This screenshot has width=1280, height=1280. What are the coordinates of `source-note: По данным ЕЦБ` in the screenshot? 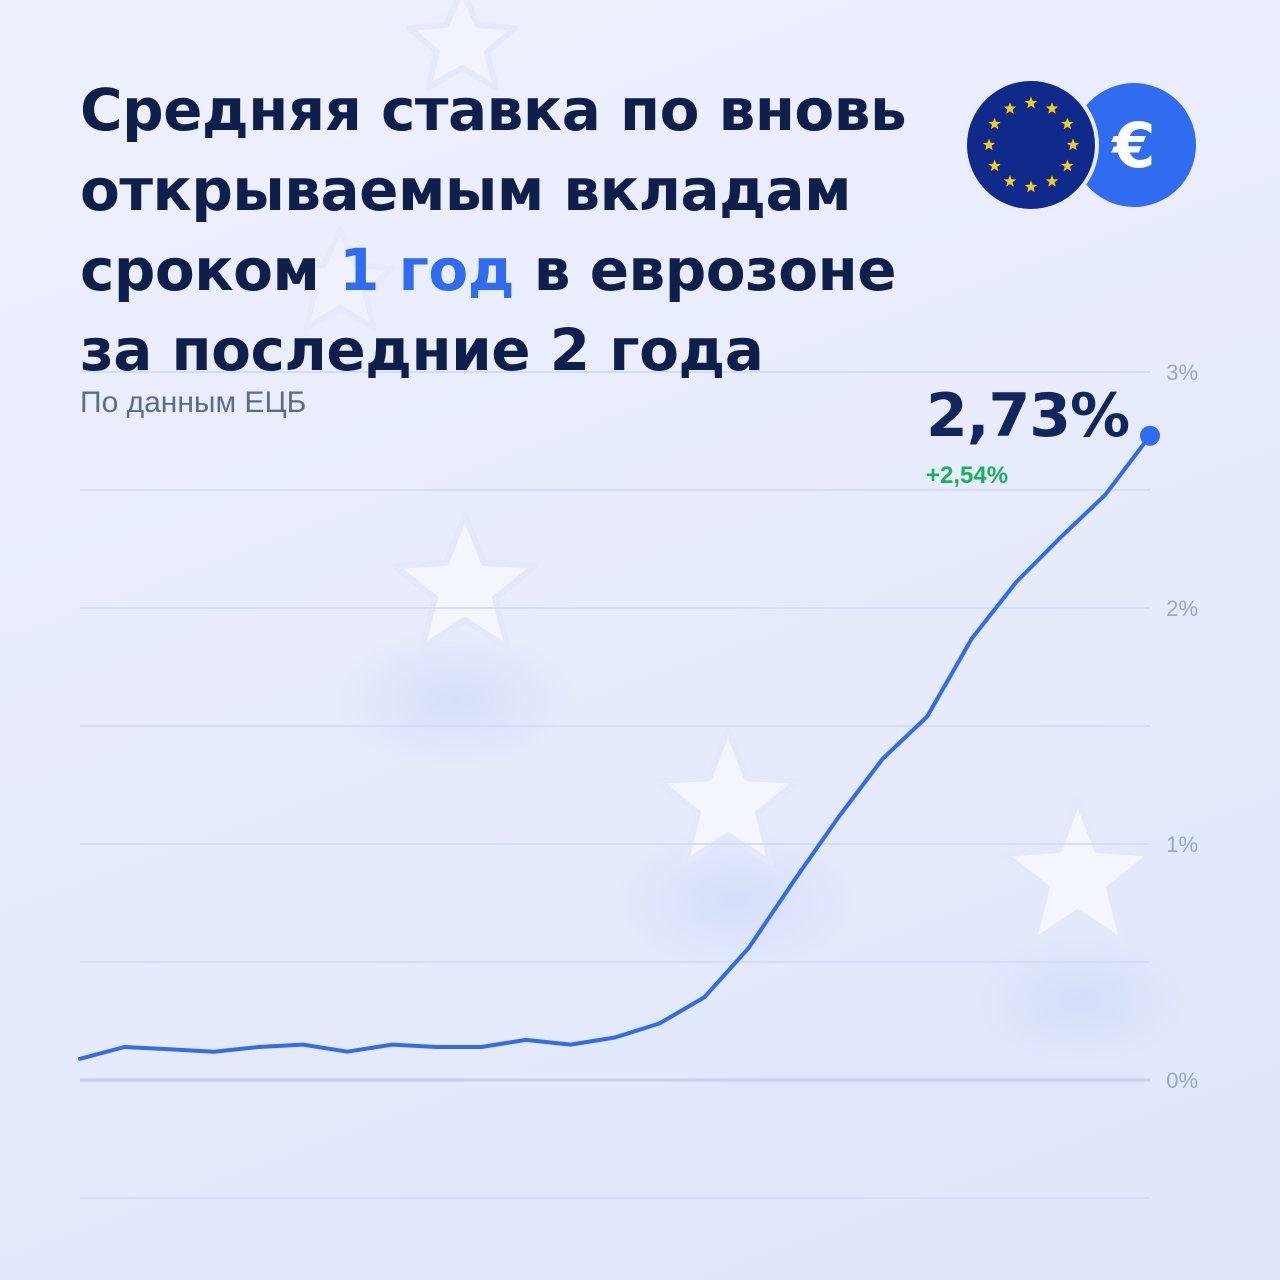 It's located at (193, 402).